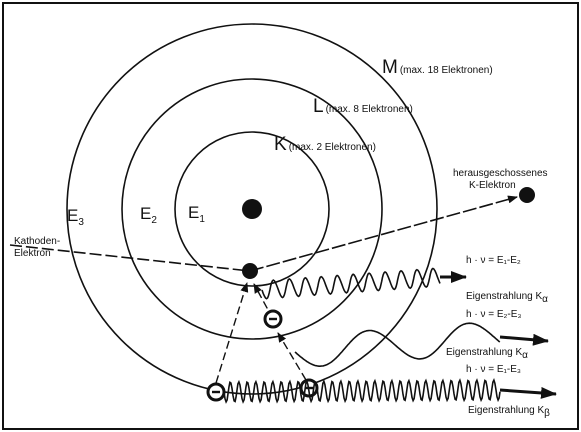  Describe the element at coordinates (75, 217) in the screenshot. I see `energy-label-e3: E3` at that location.